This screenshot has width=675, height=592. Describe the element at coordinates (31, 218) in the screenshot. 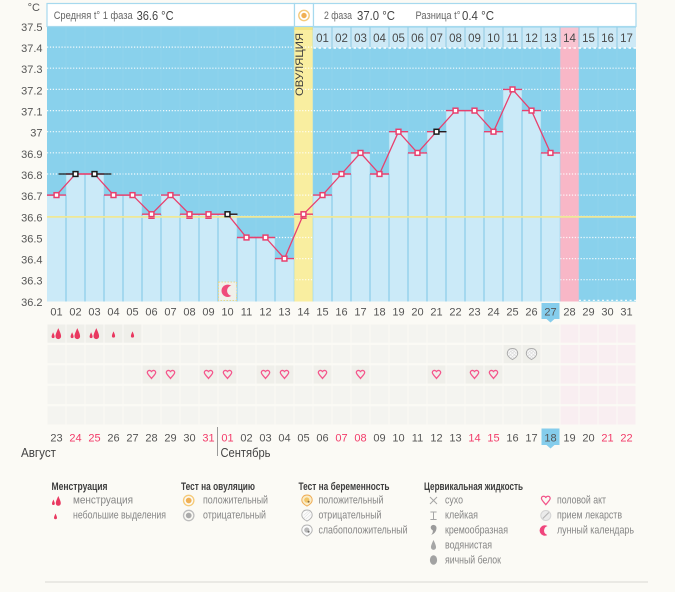

I see `svg-text: 36.6` at that location.